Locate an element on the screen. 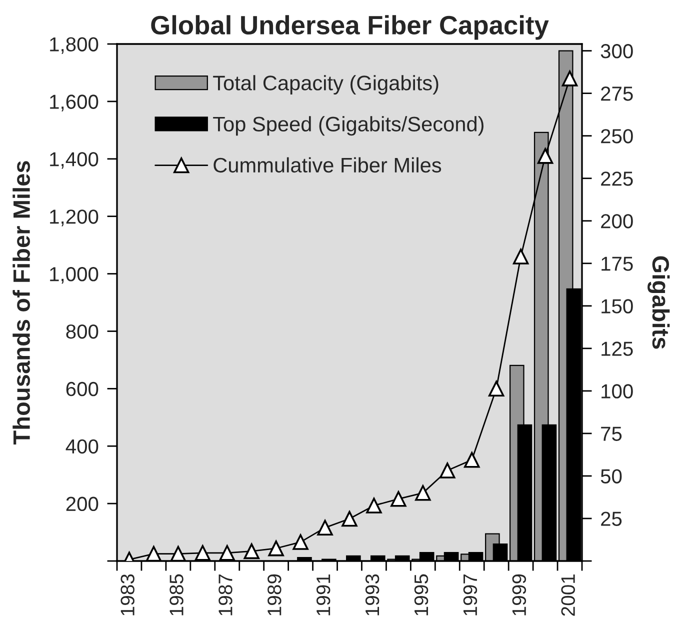  y2-tick-label: 175 is located at coordinates (617, 263).